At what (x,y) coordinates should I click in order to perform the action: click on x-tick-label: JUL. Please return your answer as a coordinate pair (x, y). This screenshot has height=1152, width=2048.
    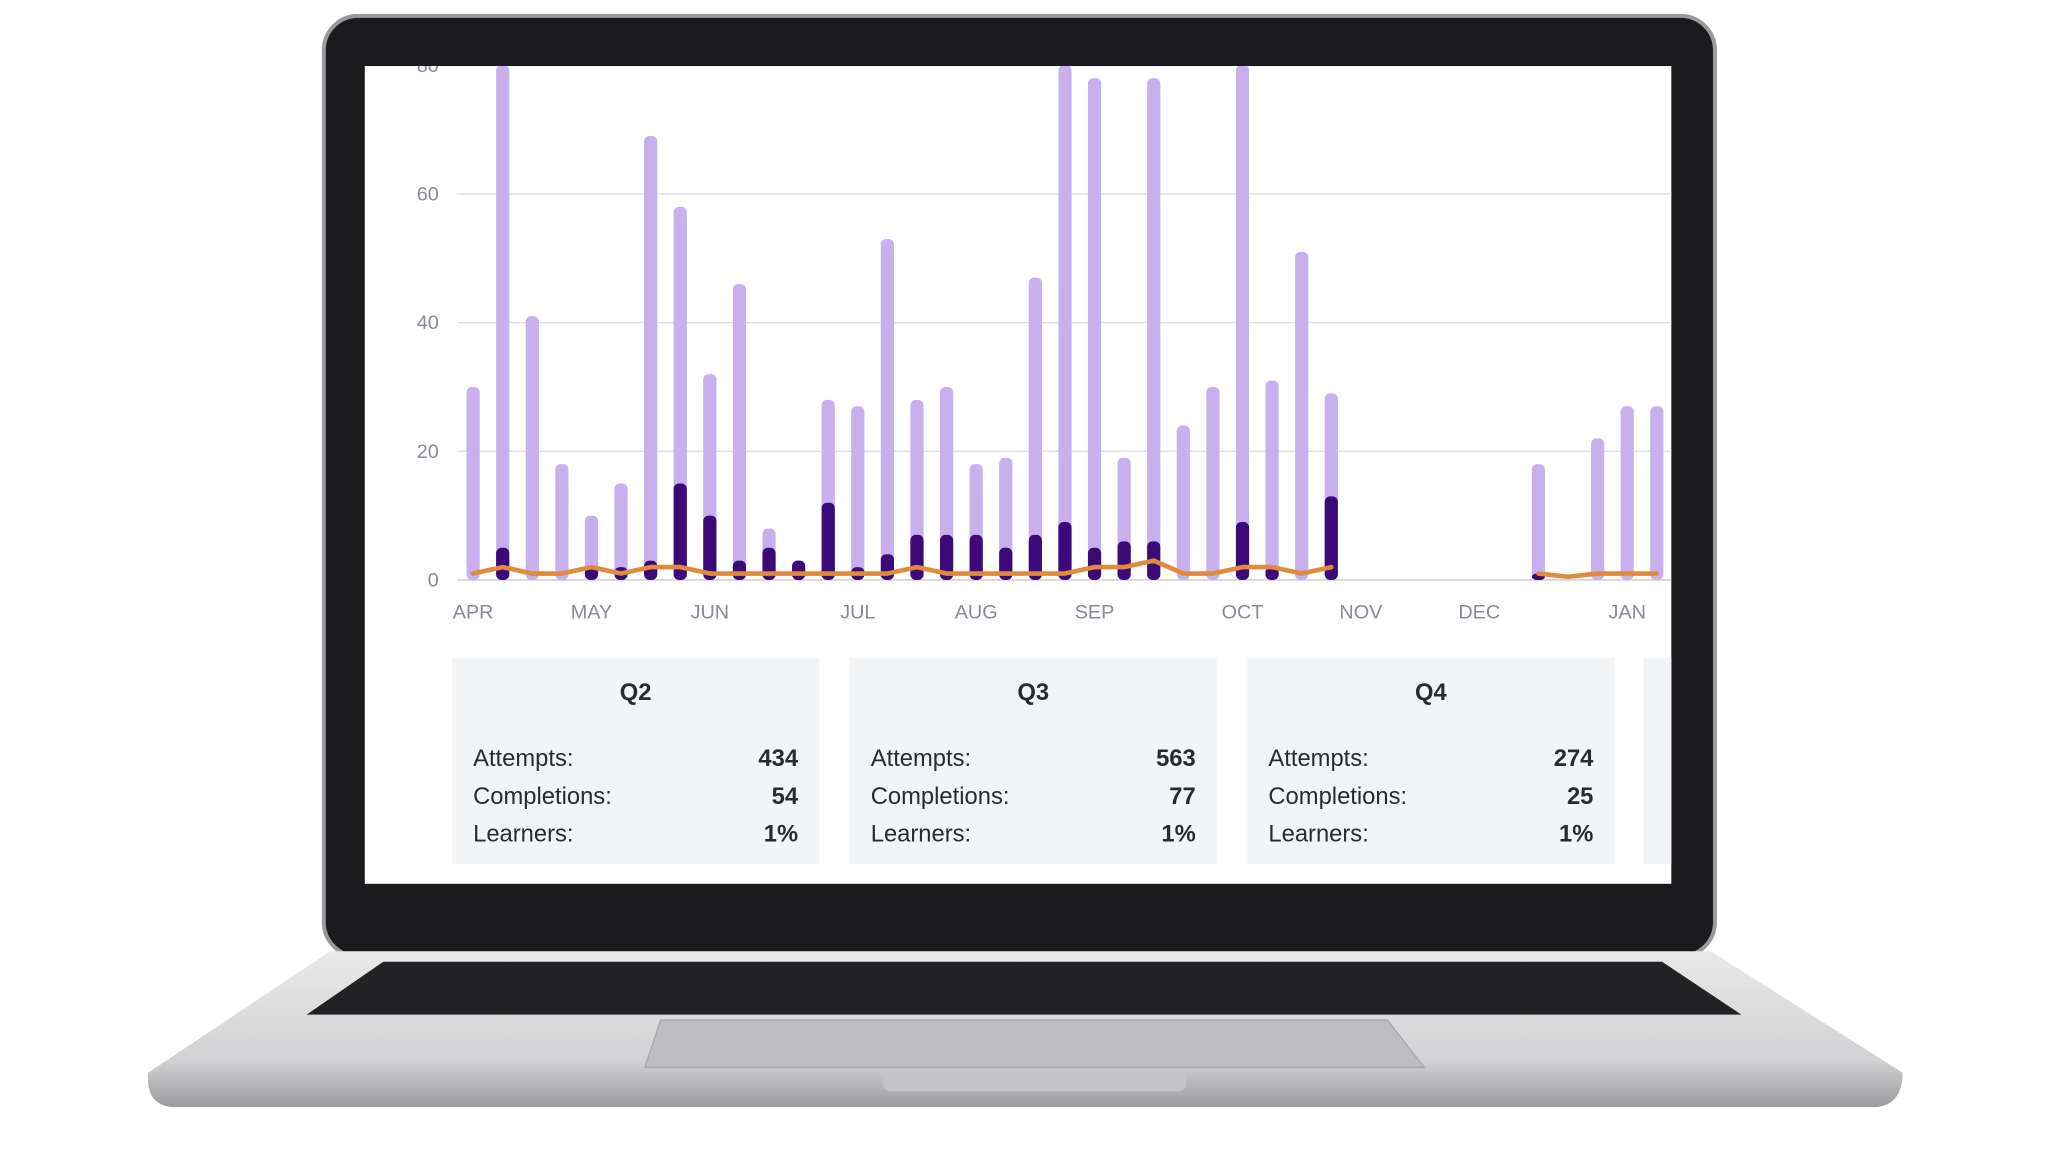
    Looking at the image, I should click on (857, 612).